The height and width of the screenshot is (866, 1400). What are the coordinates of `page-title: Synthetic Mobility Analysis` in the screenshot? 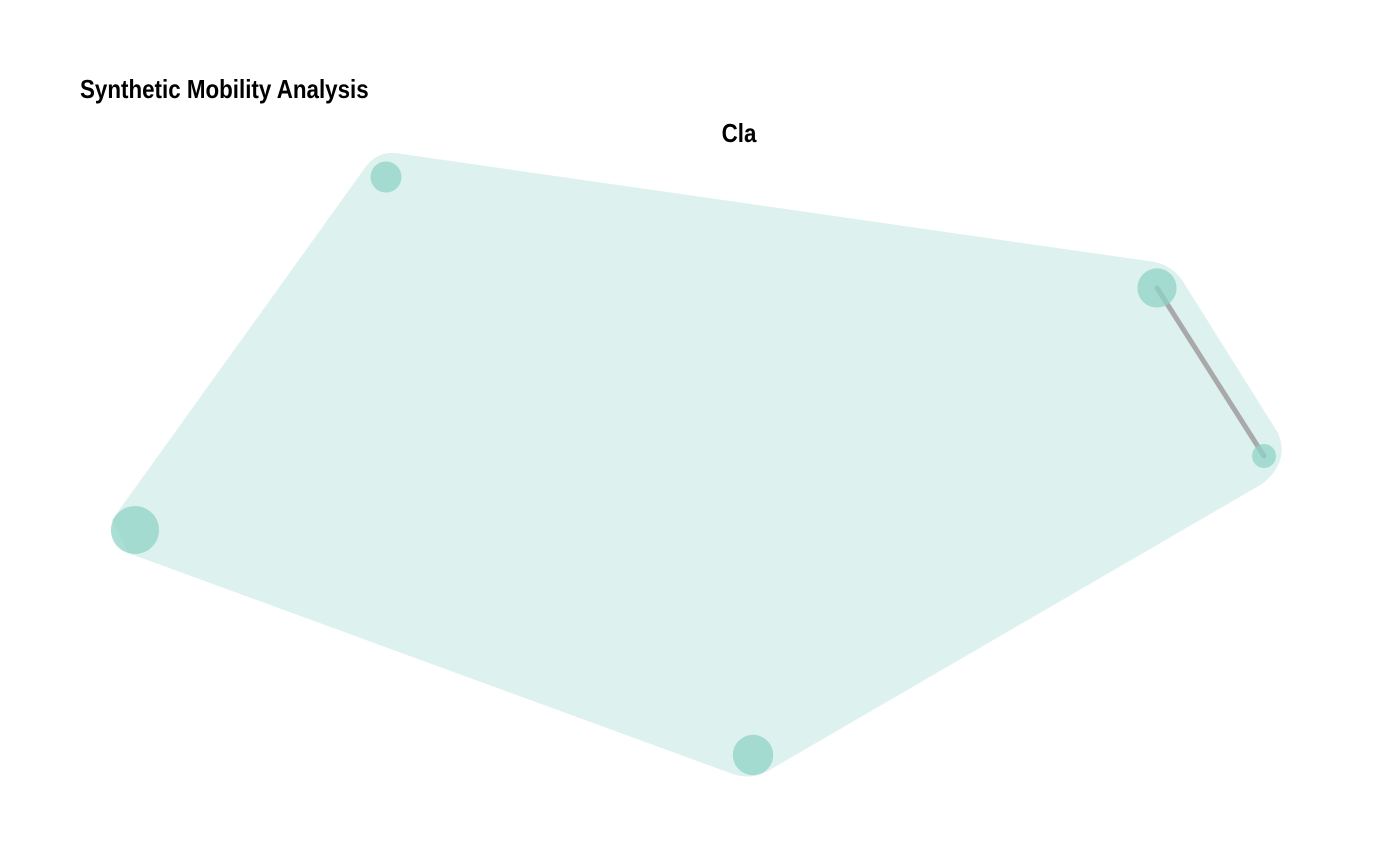 It's located at (224, 89).